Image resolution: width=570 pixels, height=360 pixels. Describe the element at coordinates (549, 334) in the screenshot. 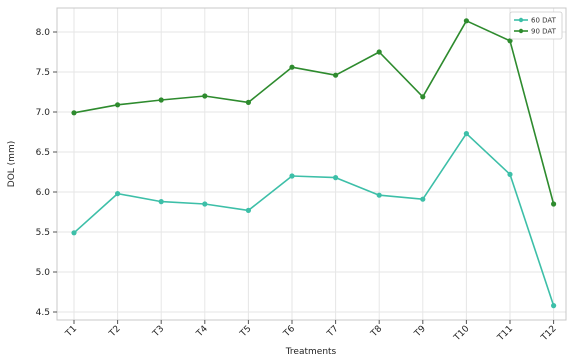

I see `x-tick-label: T12` at that location.